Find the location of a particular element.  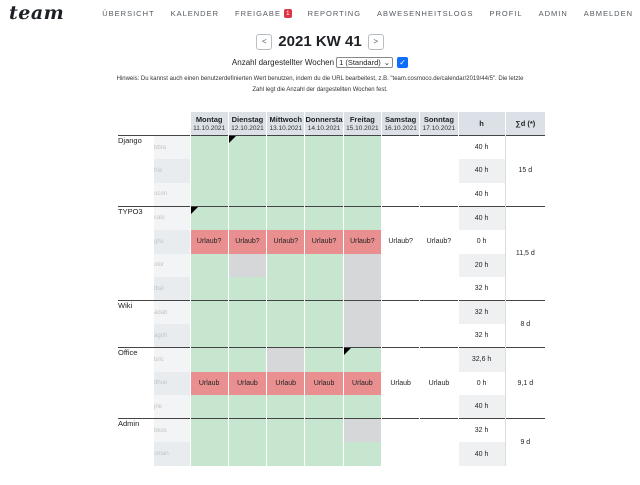

nav-item-abmelden: ABMELDEN is located at coordinates (608, 13).